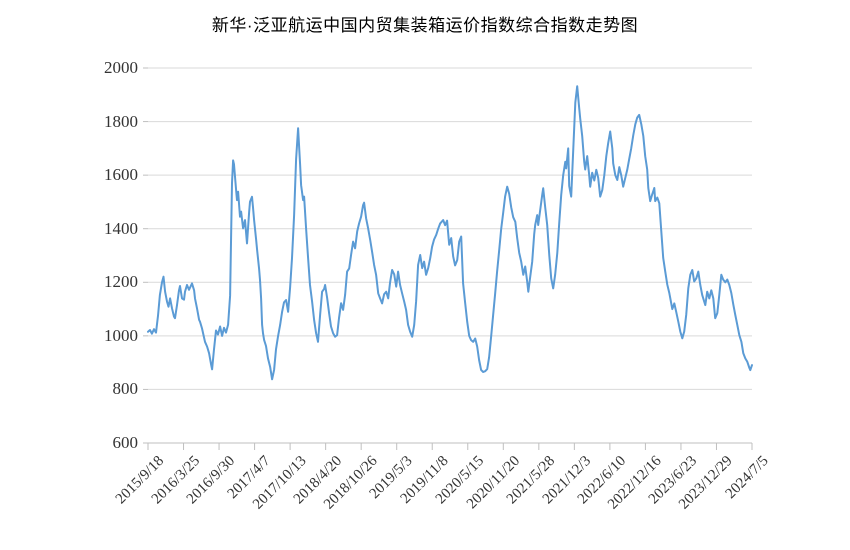  What do you see at coordinates (125, 389) in the screenshot?
I see `y-tick-label: 800` at bounding box center [125, 389].